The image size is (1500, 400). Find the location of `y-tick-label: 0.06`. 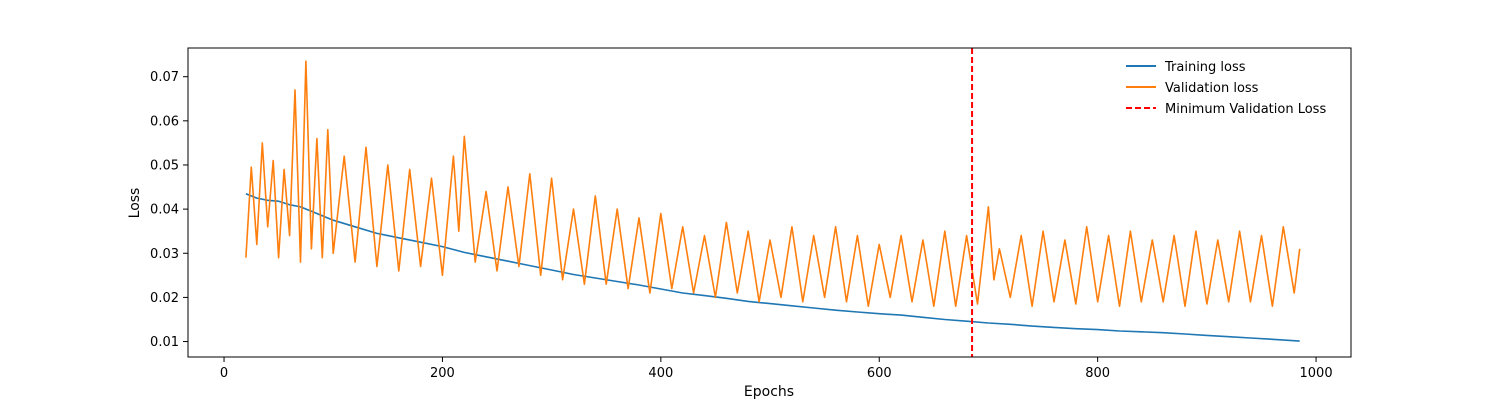

y-tick-label: 0.06 is located at coordinates (164, 121).